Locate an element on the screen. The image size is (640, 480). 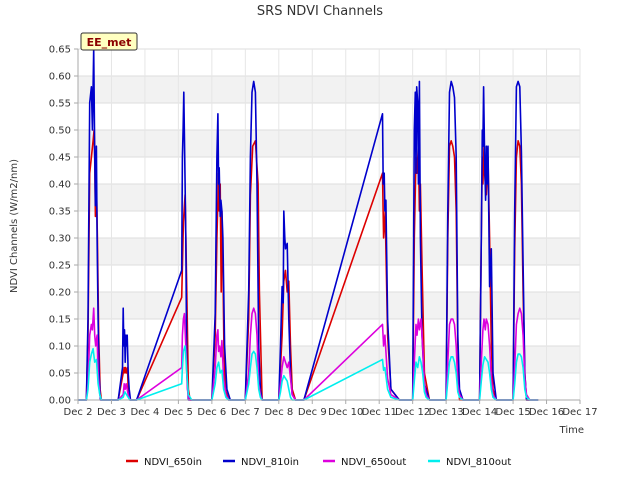
y-axis-title: NDVI Channels (W/m2/nm) is located at coordinates (14, 226).